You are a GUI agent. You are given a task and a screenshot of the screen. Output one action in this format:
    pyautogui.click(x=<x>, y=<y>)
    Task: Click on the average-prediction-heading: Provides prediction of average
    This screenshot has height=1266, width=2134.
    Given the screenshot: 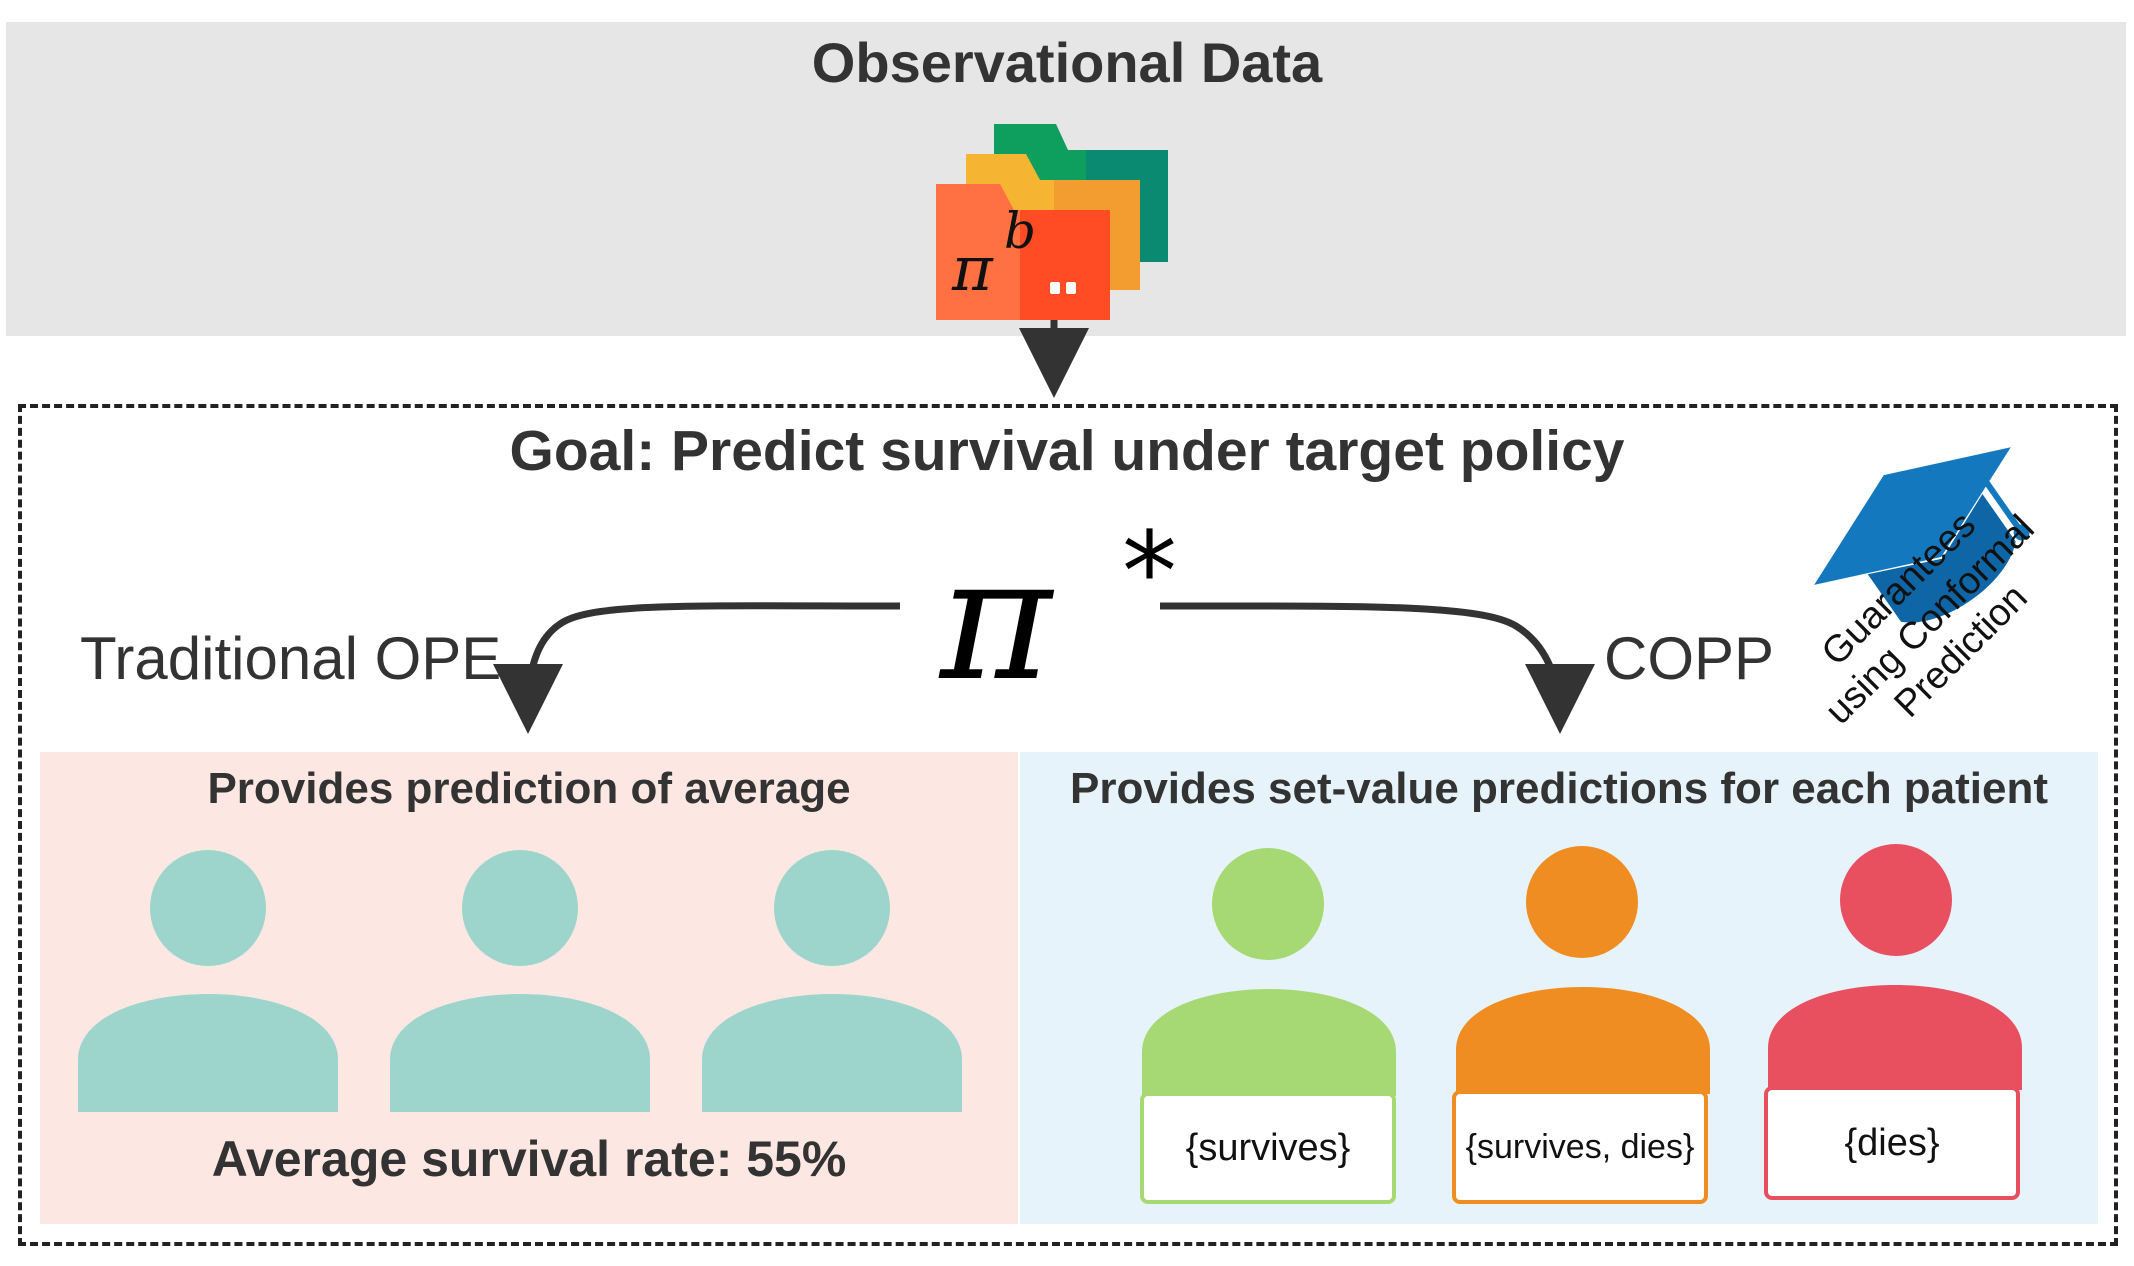 What is the action you would take?
    pyautogui.click(x=529, y=788)
    